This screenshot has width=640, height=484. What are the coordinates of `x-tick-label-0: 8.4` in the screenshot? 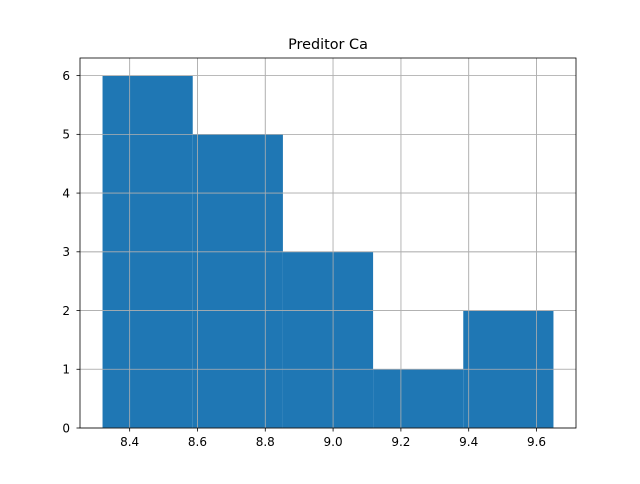 It's located at (129, 442).